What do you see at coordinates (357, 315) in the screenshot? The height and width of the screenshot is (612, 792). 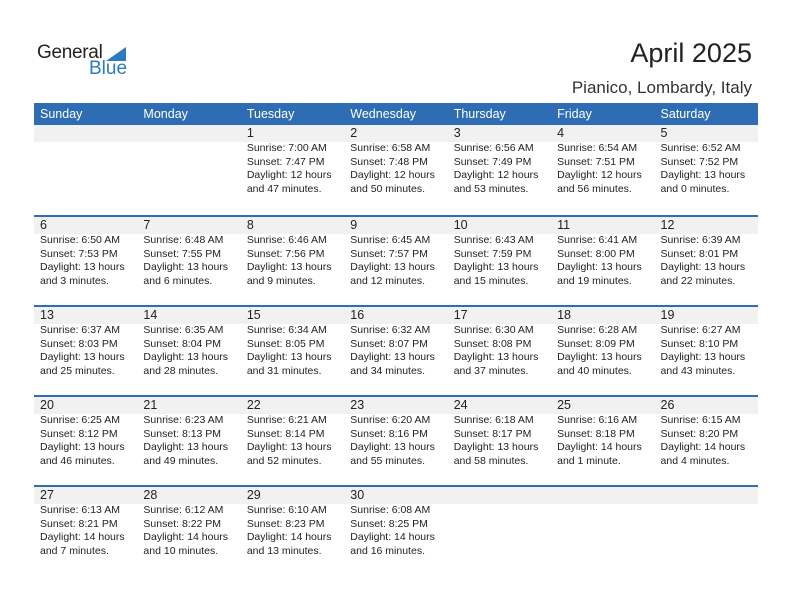 I see `day-number: 16` at bounding box center [357, 315].